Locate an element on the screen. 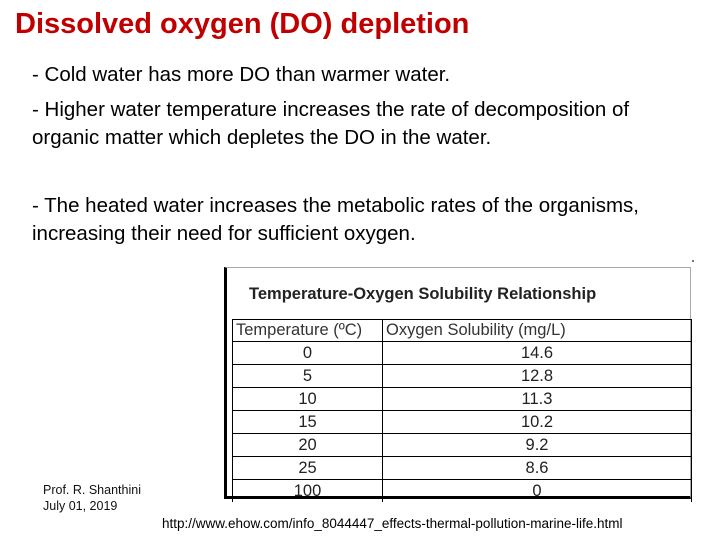 The height and width of the screenshot is (540, 720). temperature-cell: 0 is located at coordinates (307, 353).